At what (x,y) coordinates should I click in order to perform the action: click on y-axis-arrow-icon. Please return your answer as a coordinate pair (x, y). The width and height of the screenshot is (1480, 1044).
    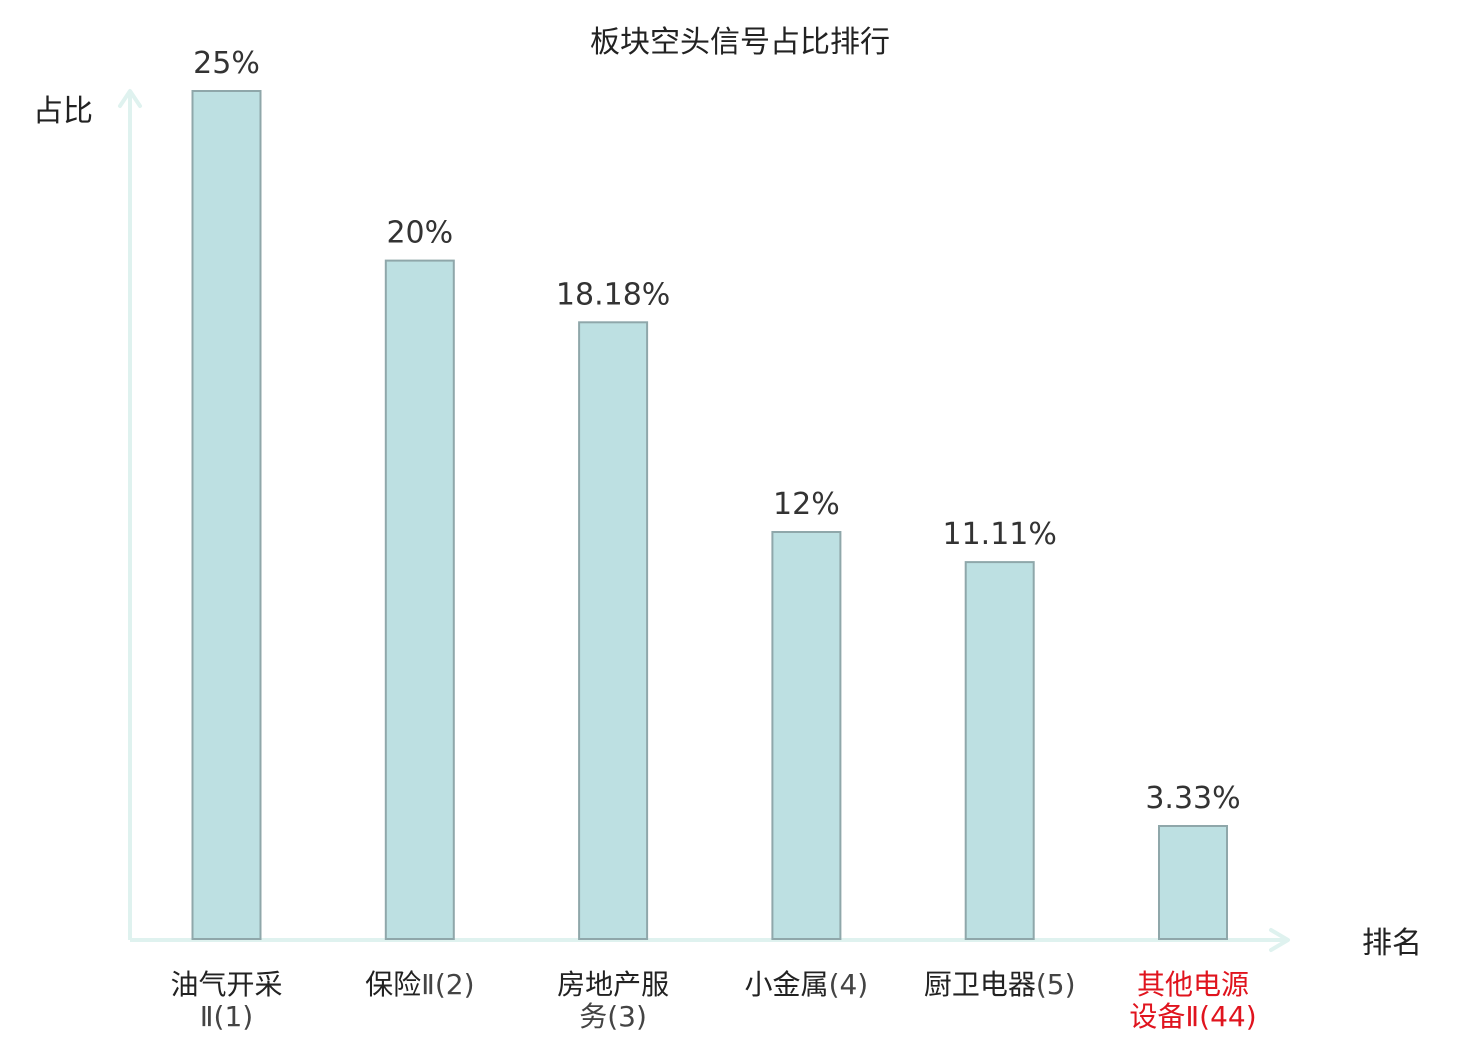
    Looking at the image, I should click on (130, 98).